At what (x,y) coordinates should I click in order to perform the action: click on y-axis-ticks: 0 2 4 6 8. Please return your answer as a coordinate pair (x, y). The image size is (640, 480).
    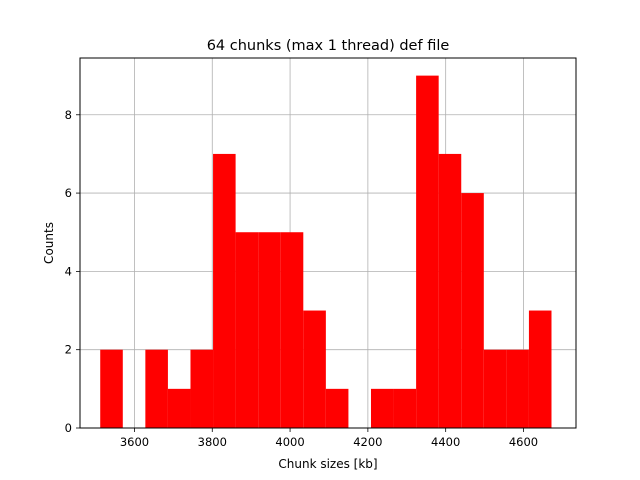
    Looking at the image, I should click on (72, 271).